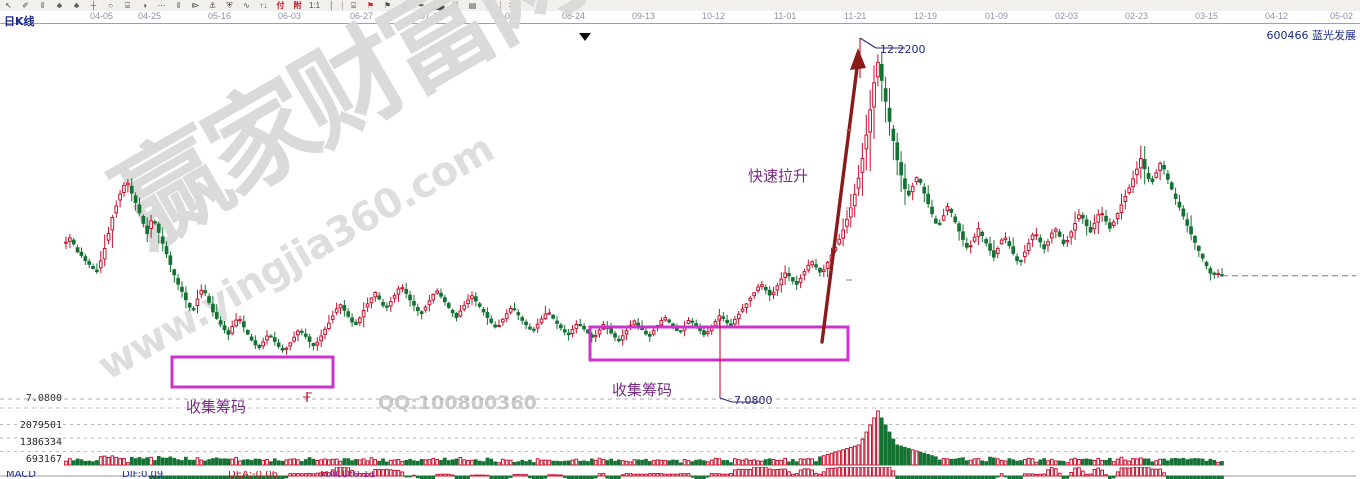  I want to click on macd-svg, so click(678, 473).